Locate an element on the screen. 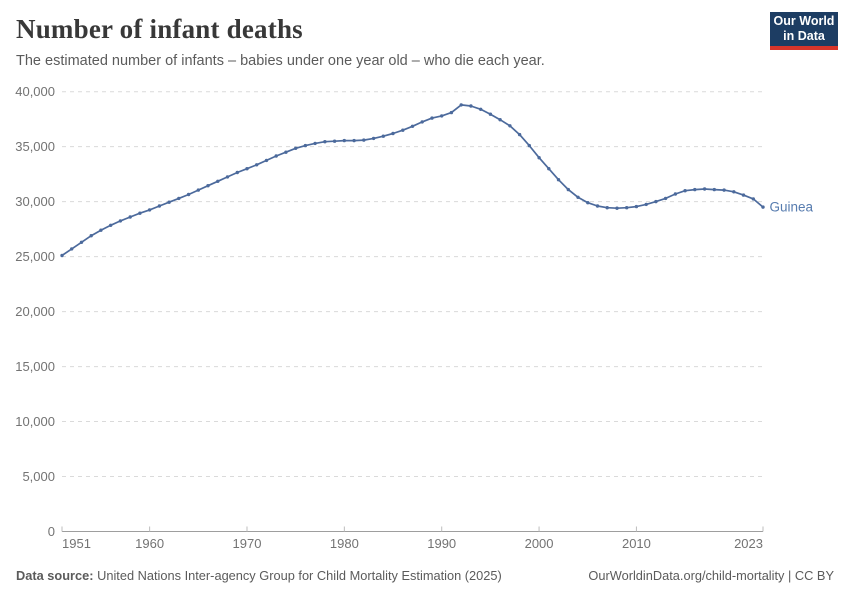 This screenshot has width=850, height=600. x-tick-label: 1960 is located at coordinates (149, 543).